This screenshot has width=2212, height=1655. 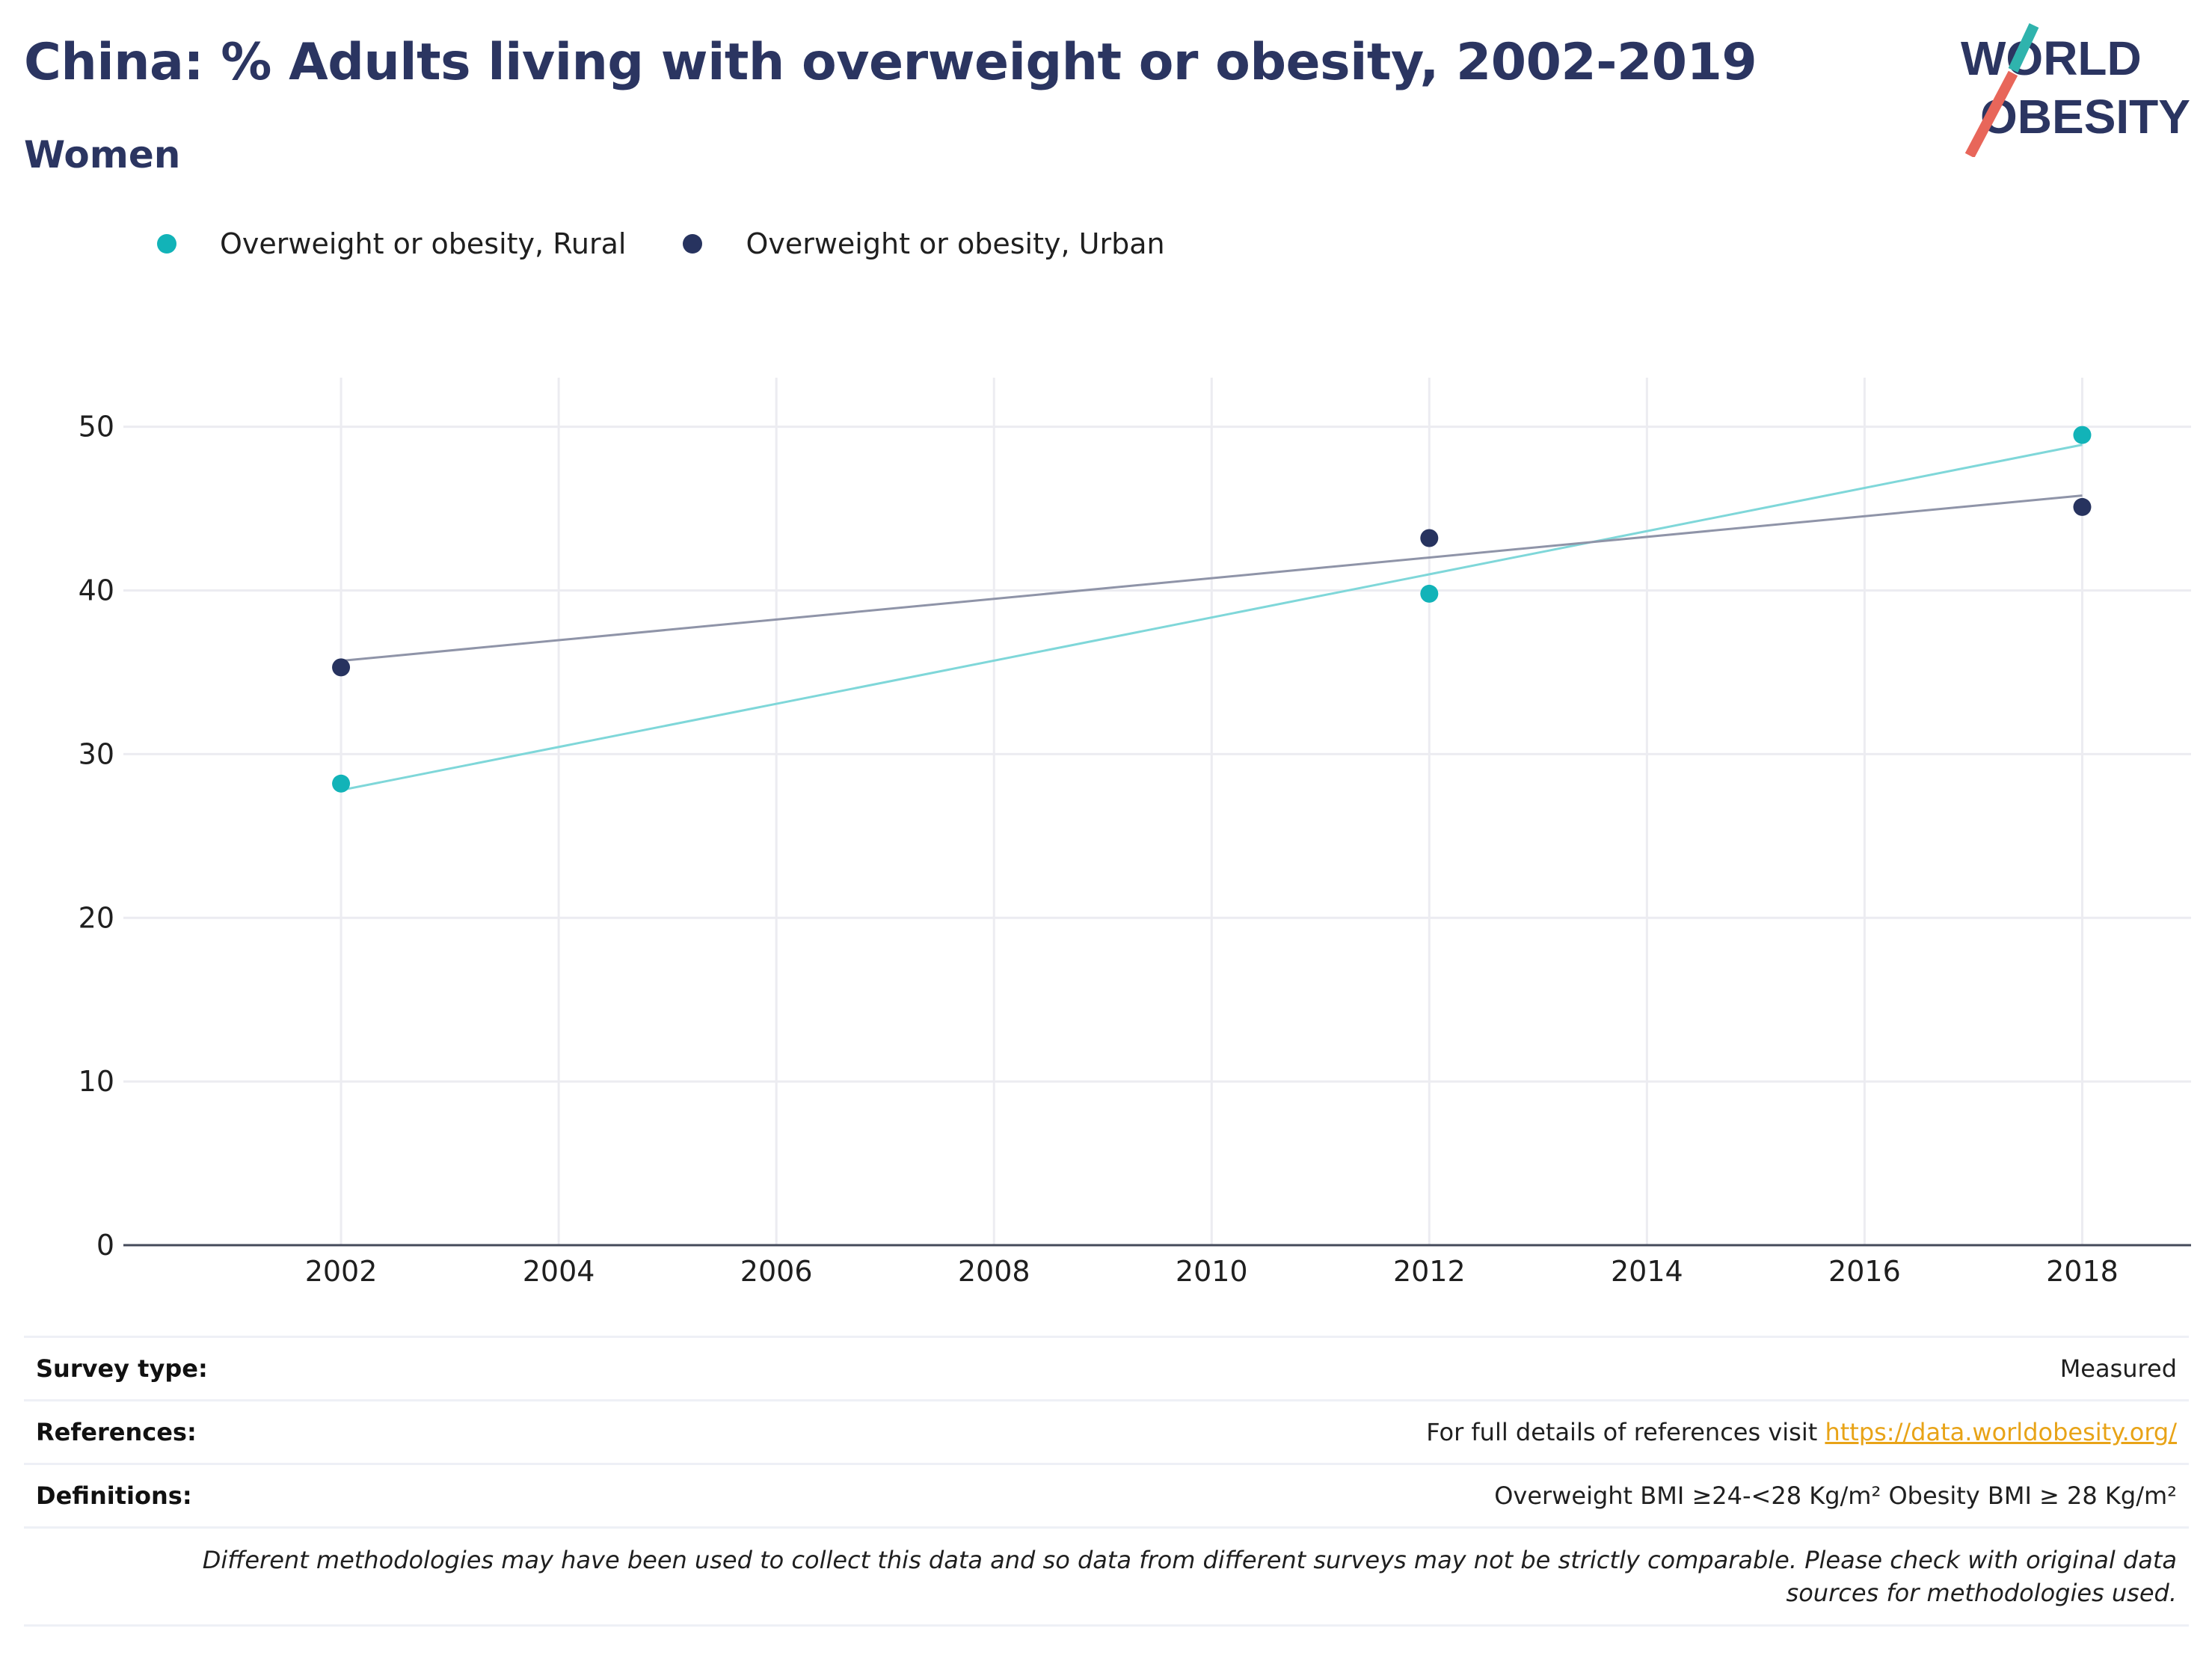 What do you see at coordinates (1625, 1432) in the screenshot?
I see `references-text: For full details of references visit` at bounding box center [1625, 1432].